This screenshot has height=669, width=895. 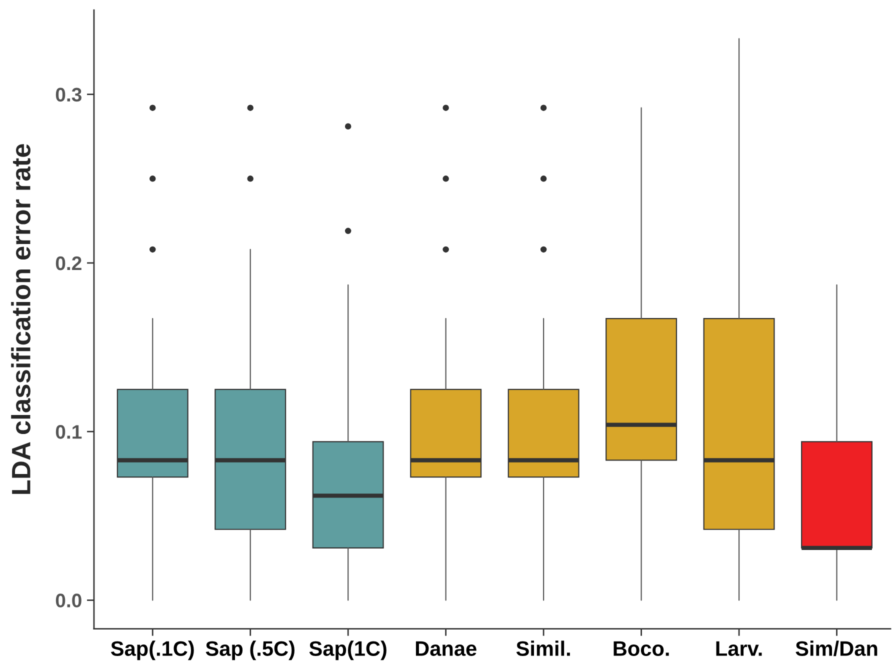 What do you see at coordinates (543, 648) in the screenshot?
I see `x-tick-label: Simil.` at bounding box center [543, 648].